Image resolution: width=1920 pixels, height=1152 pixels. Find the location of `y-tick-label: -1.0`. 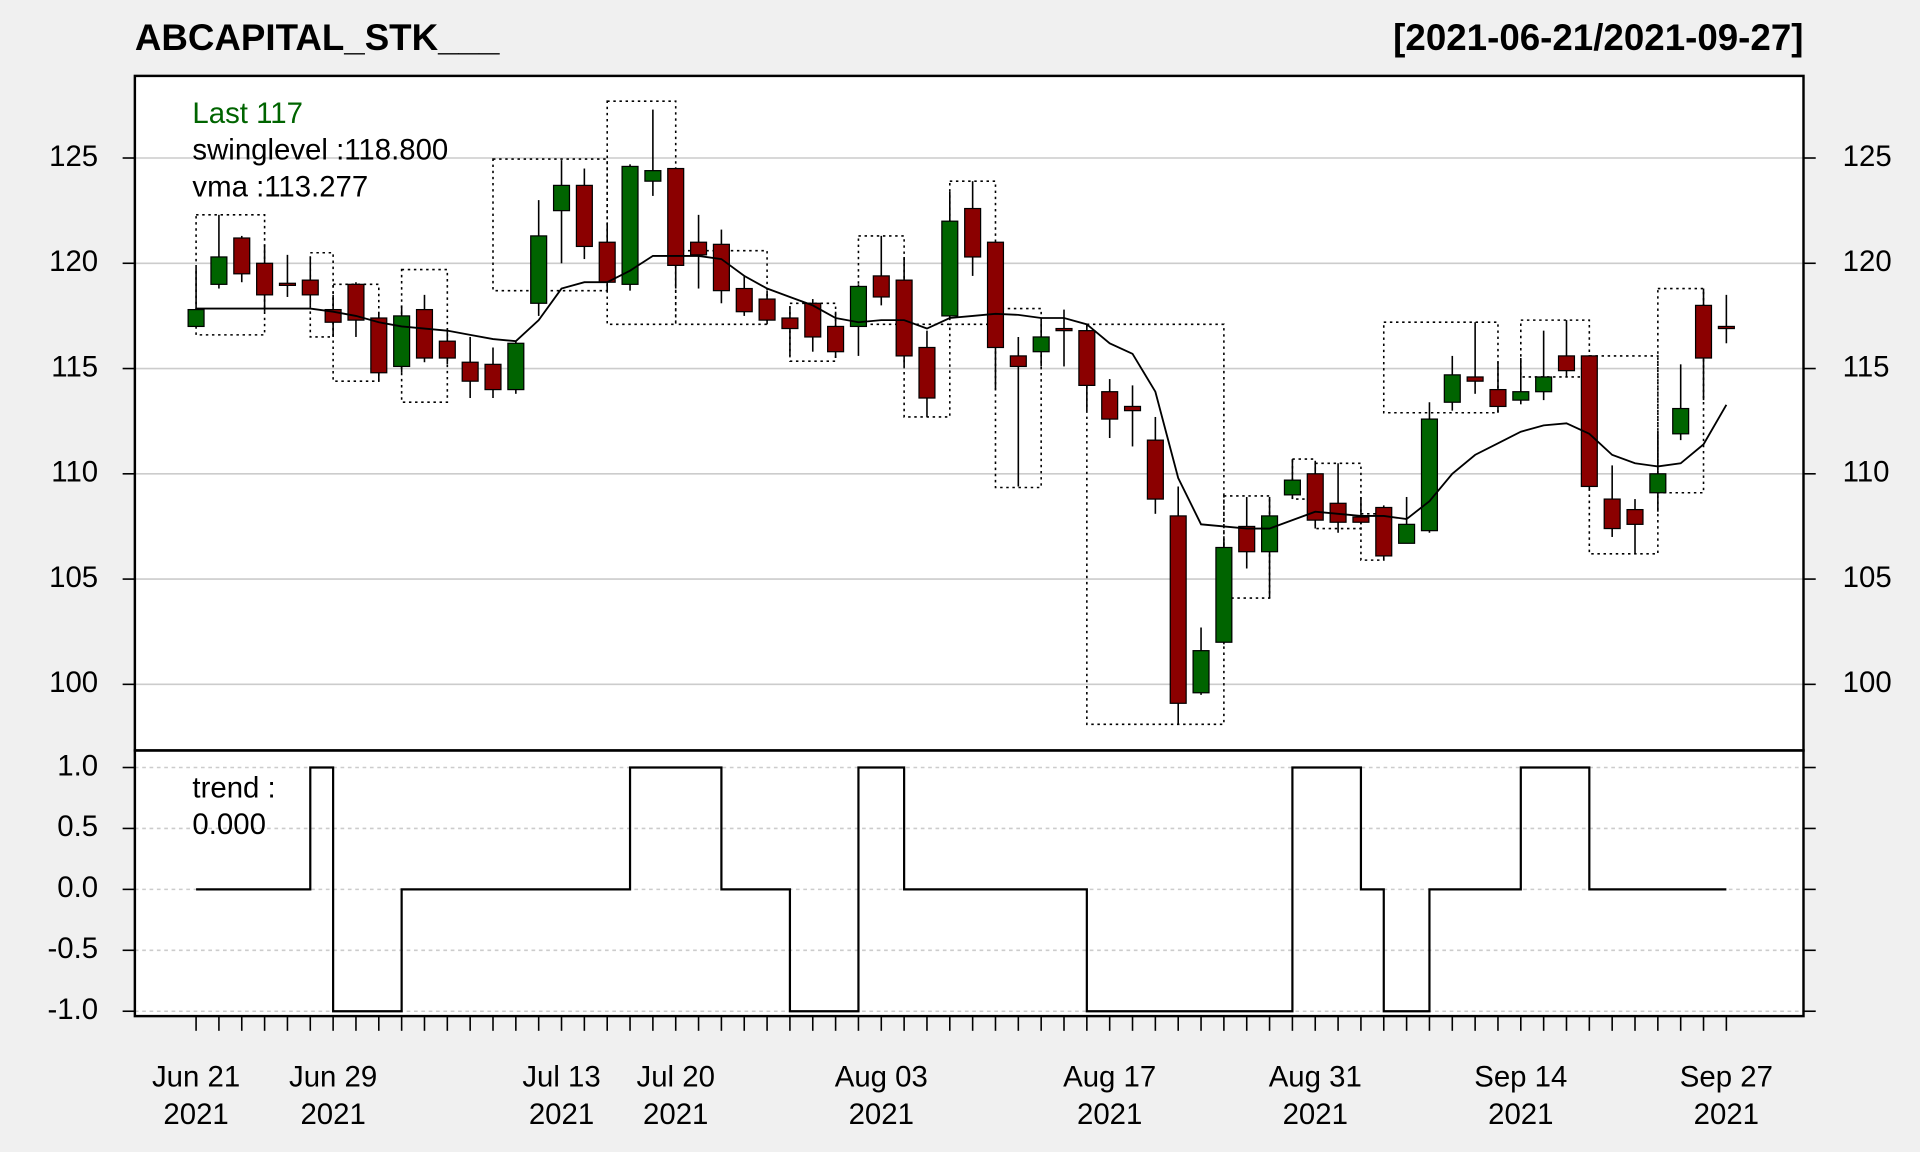

y-tick-label: -1.0 is located at coordinates (73, 1009).